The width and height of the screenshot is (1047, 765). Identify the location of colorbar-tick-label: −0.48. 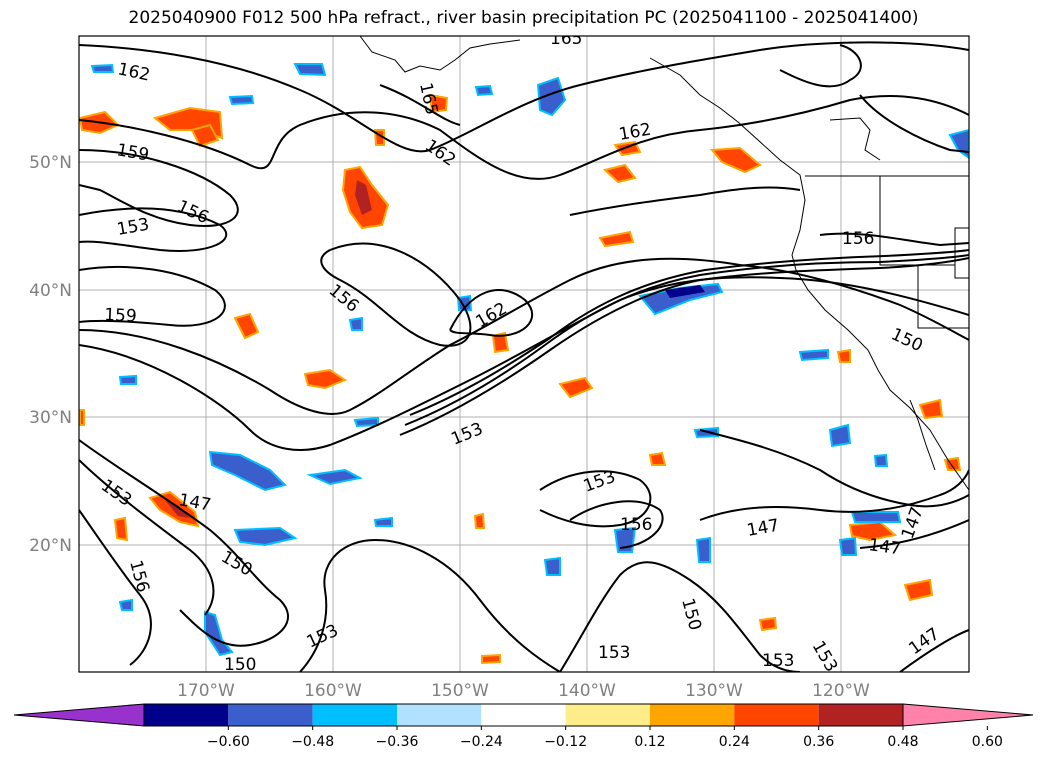
(312, 742).